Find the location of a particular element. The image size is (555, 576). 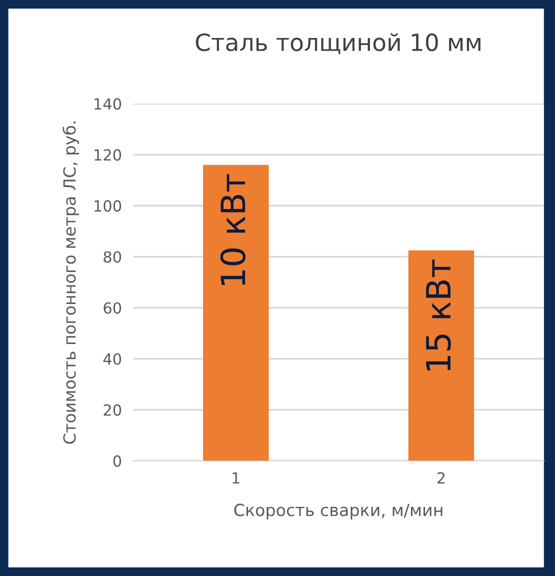

x-tick-label: 1 is located at coordinates (236, 478).